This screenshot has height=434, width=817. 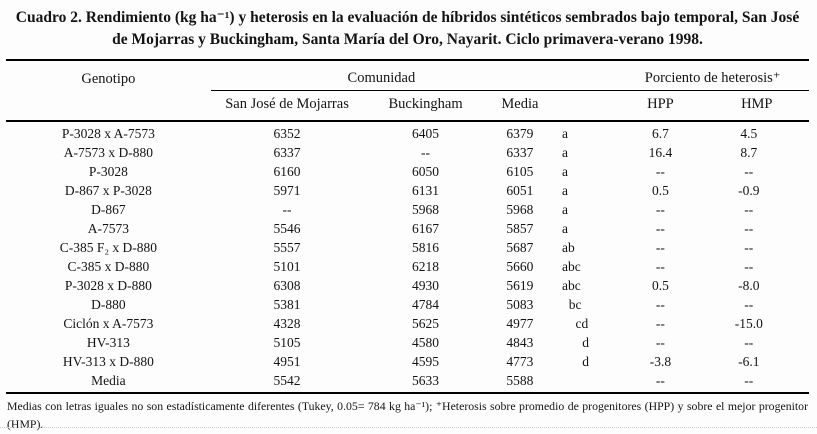 I want to click on cell-genotipo: P-3028, so click(x=108, y=172).